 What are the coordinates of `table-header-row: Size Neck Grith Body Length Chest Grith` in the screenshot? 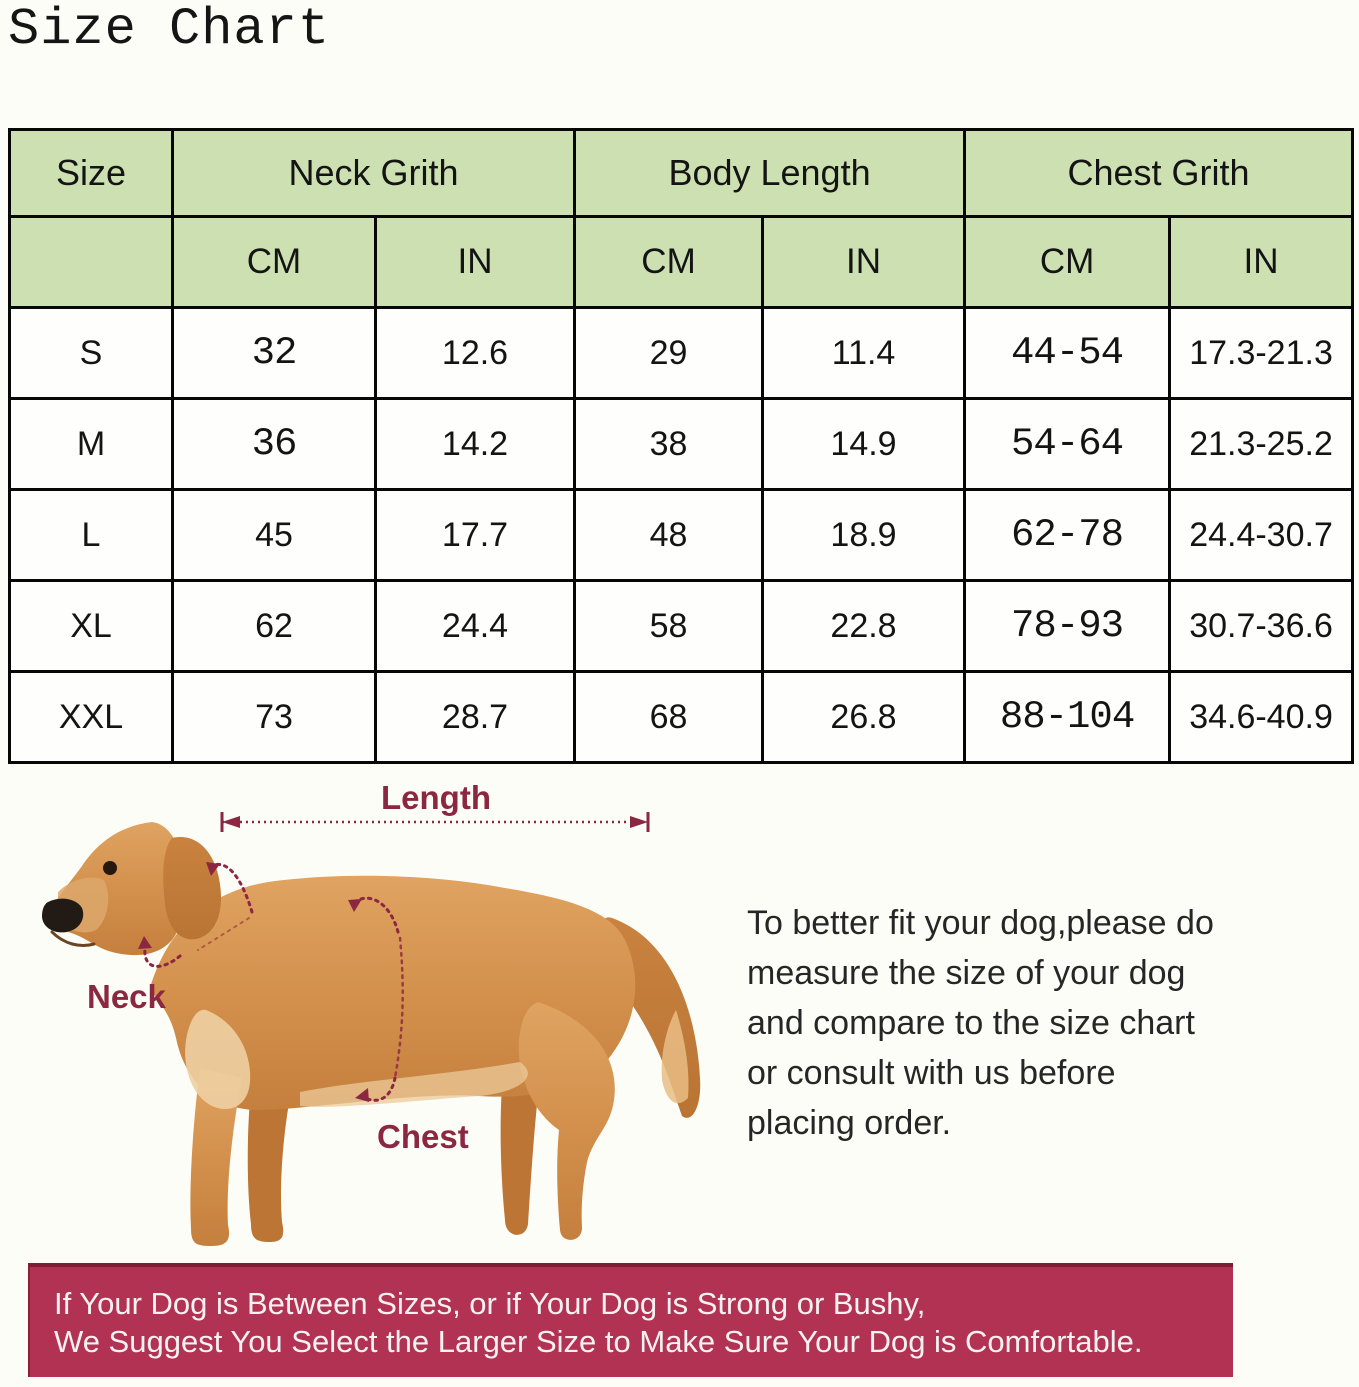 It's located at (681, 173).